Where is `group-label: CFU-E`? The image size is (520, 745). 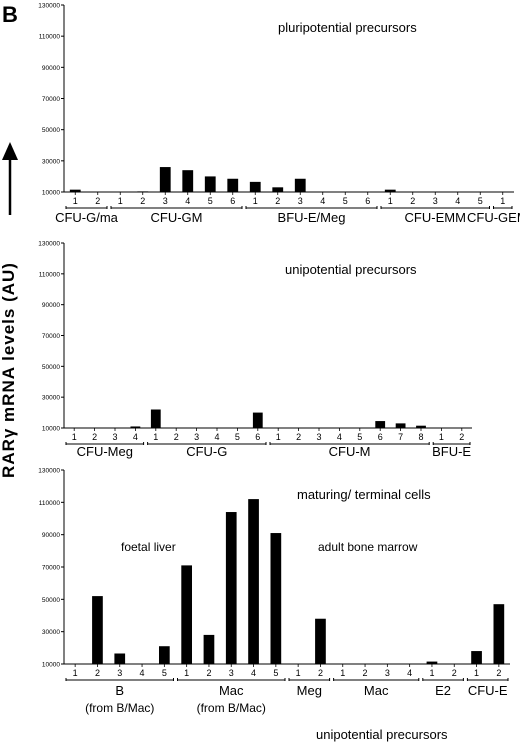
group-label: CFU-E is located at coordinates (488, 690).